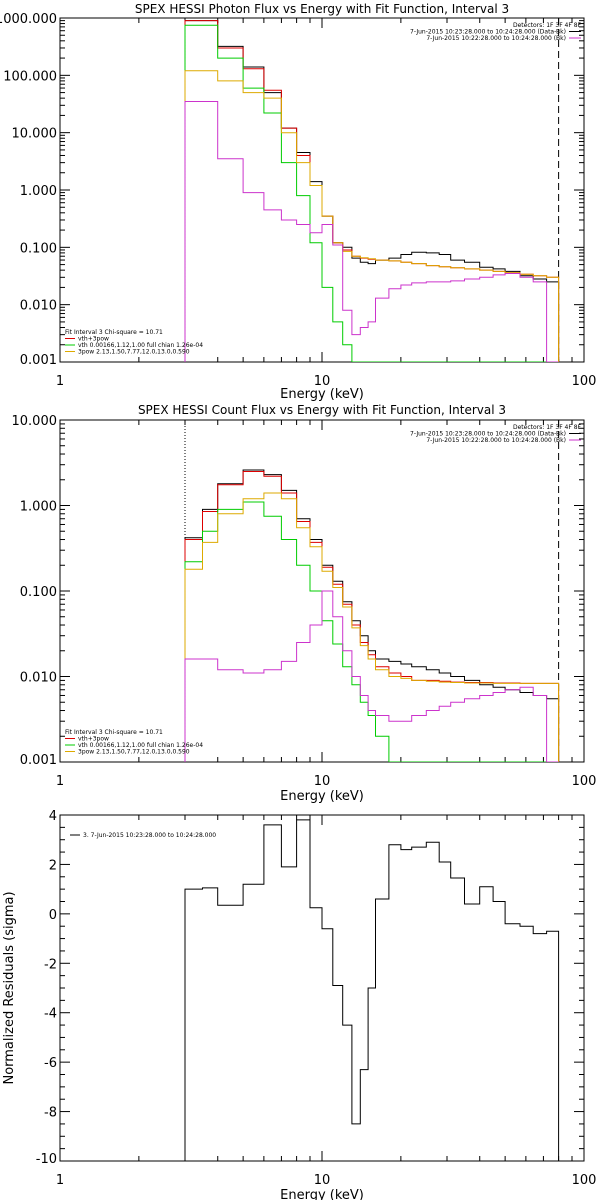 Image resolution: width=600 pixels, height=1200 pixels. What do you see at coordinates (30, 76) in the screenshot?
I see `y-tick-label: 100.000` at bounding box center [30, 76].